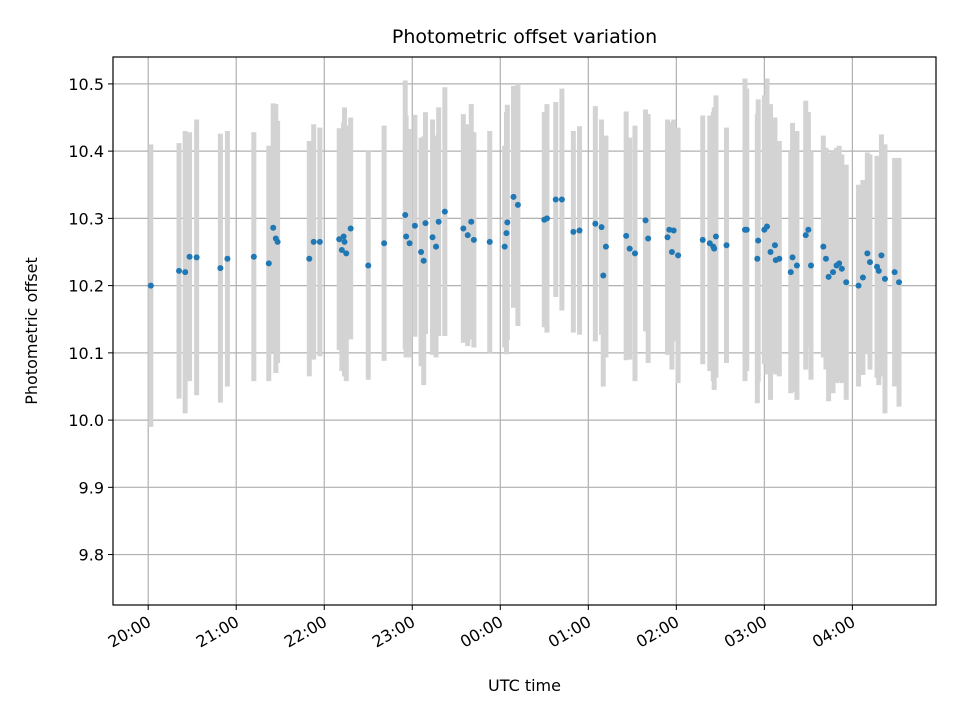  What do you see at coordinates (745, 632) in the screenshot?
I see `x-tick-label: 03:00` at bounding box center [745, 632].